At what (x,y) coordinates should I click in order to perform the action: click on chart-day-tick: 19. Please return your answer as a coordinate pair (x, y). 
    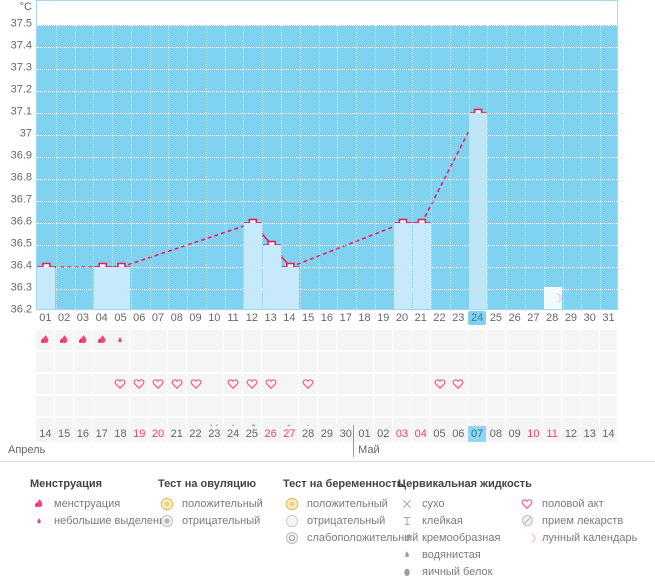
    Looking at the image, I should click on (383, 318).